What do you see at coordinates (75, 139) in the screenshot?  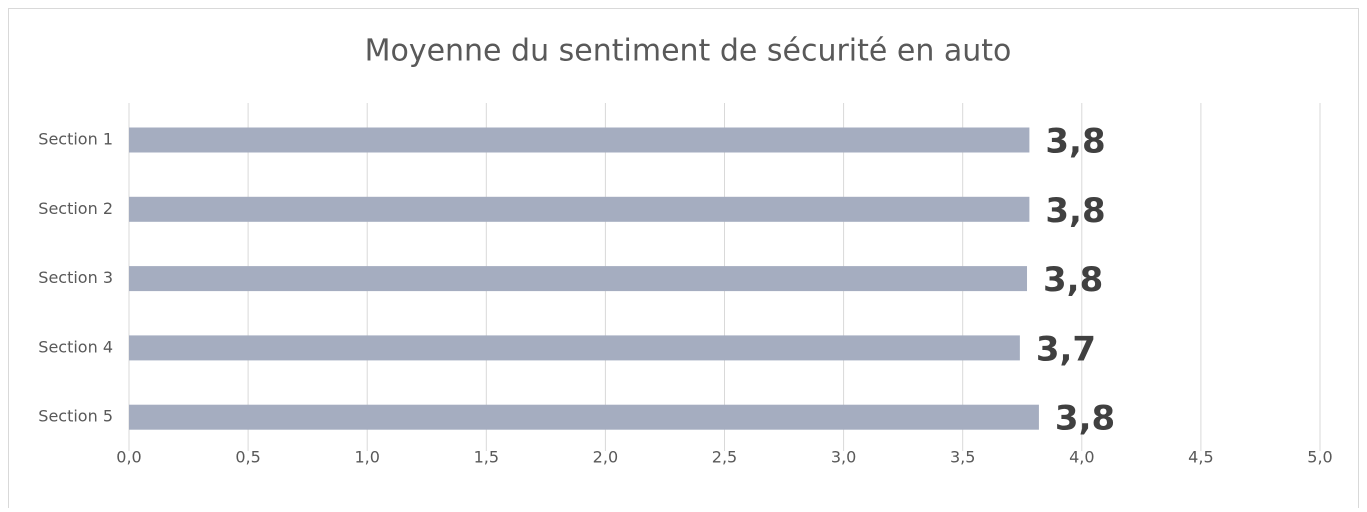 I see `y-tick-label: Section 1` at bounding box center [75, 139].